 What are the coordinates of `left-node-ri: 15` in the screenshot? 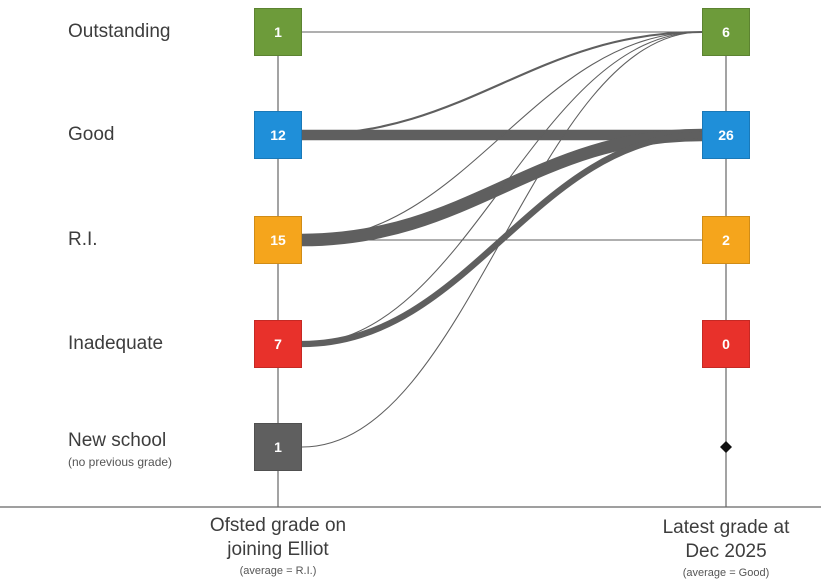 It's located at (278, 240).